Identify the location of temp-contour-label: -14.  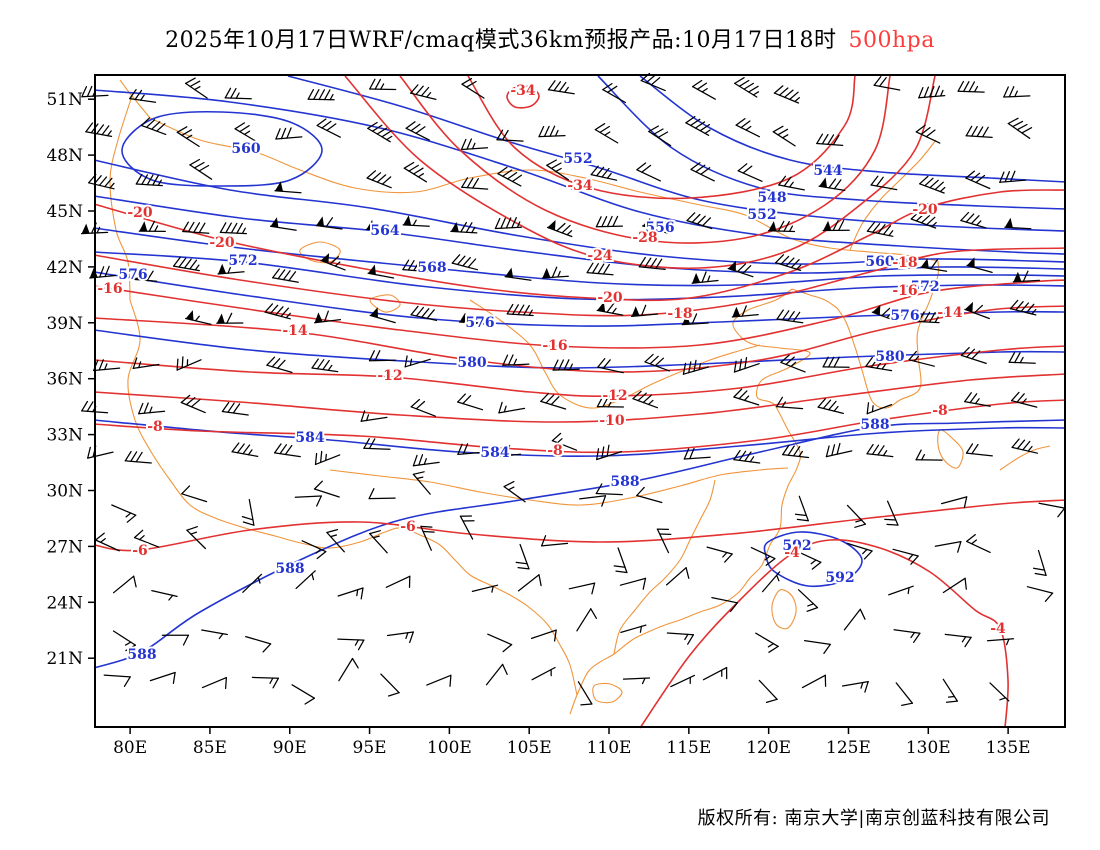
(295, 331).